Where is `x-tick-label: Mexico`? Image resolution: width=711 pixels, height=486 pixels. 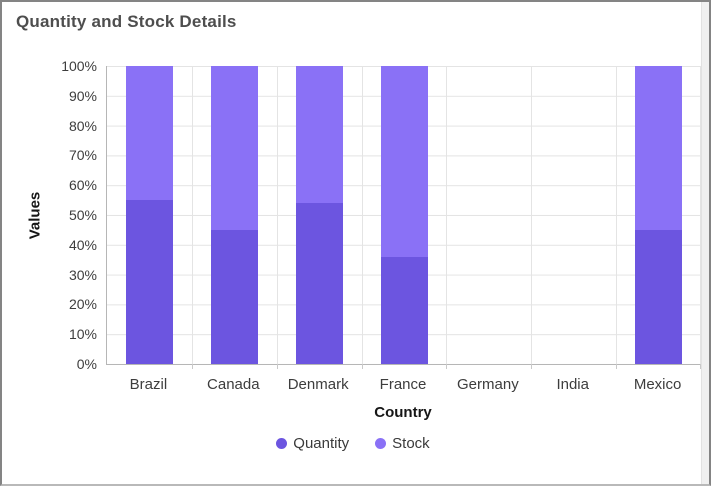
x-tick-label: Mexico is located at coordinates (657, 384).